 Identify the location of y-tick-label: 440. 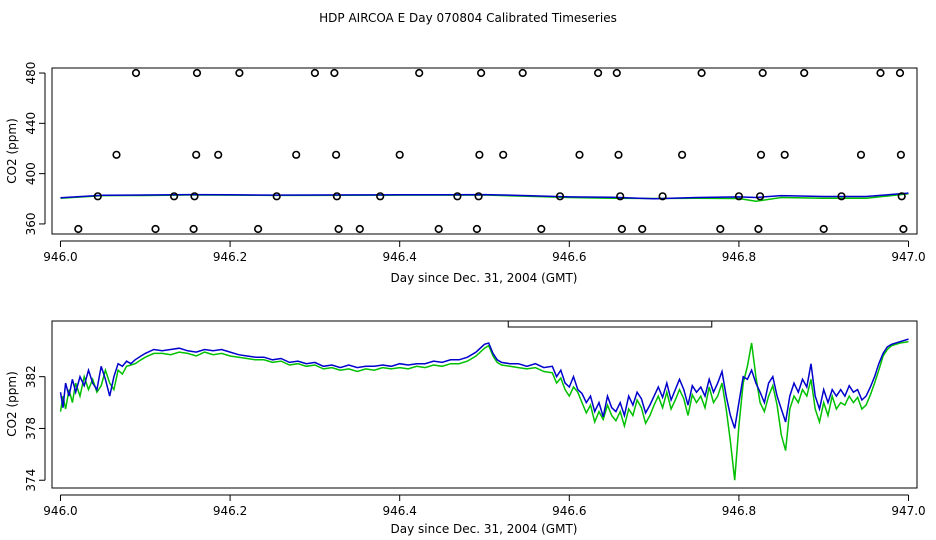
(31, 123).